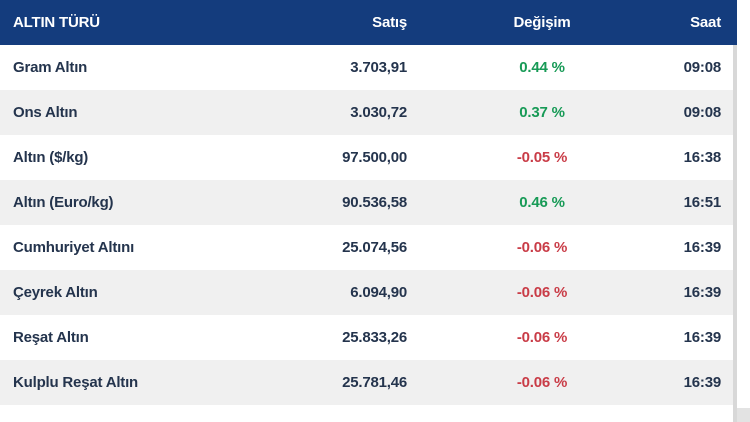 Image resolution: width=750 pixels, height=422 pixels. I want to click on price-cell: 25.833,26, so click(374, 337).